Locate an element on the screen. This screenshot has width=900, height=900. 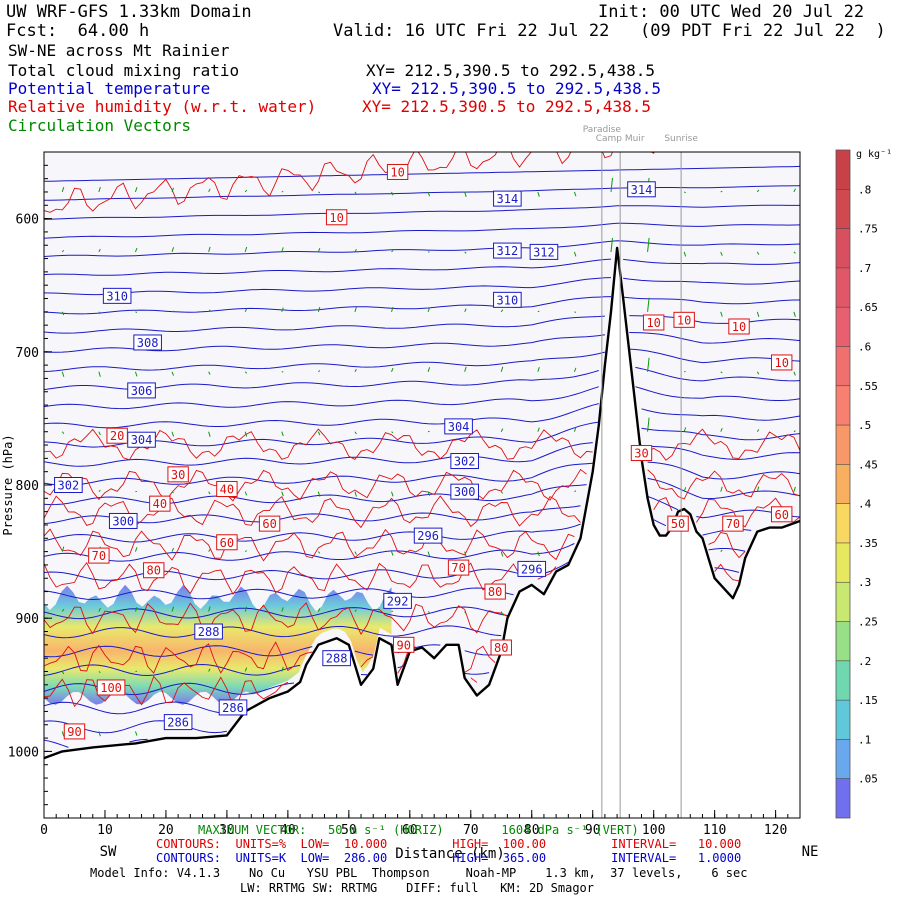
theta-contour-label: 300 is located at coordinates (465, 492).